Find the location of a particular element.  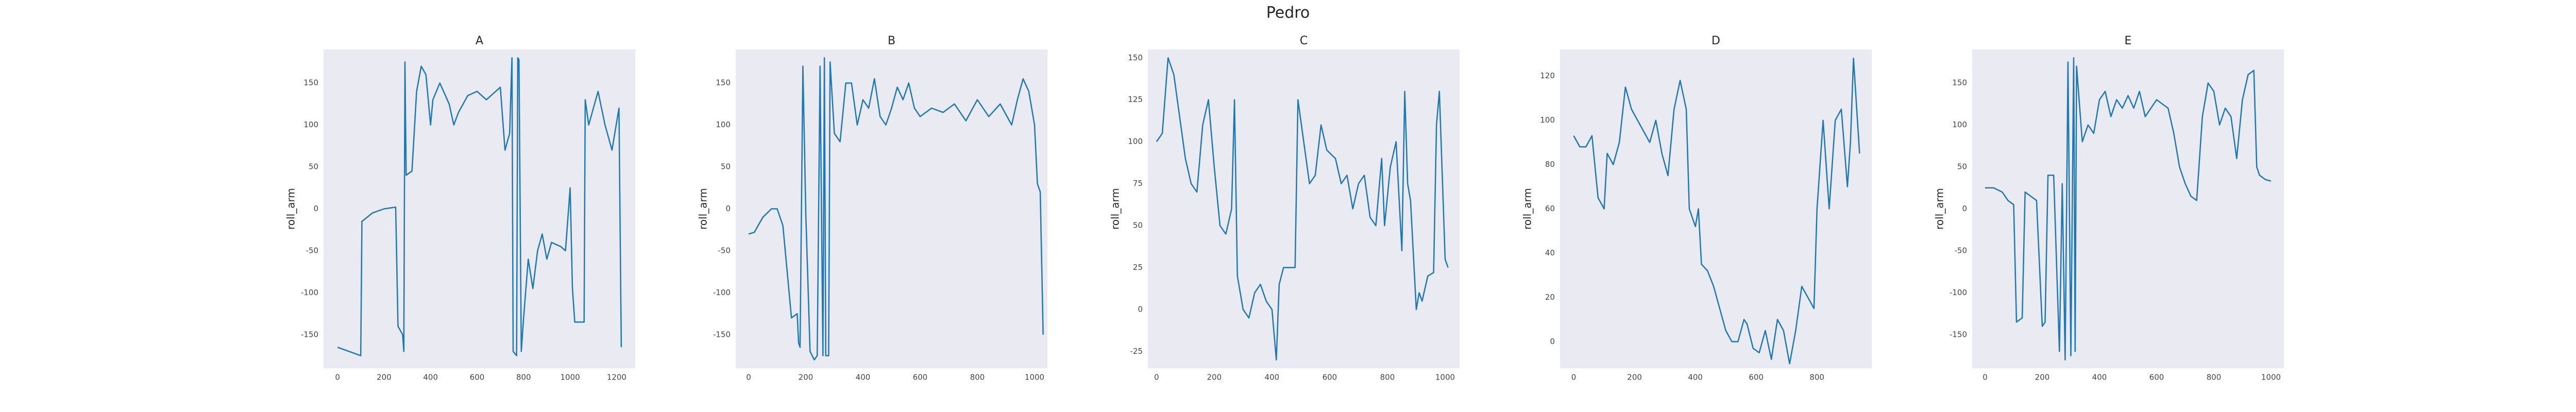

y-tick-label: 40 is located at coordinates (1550, 253).